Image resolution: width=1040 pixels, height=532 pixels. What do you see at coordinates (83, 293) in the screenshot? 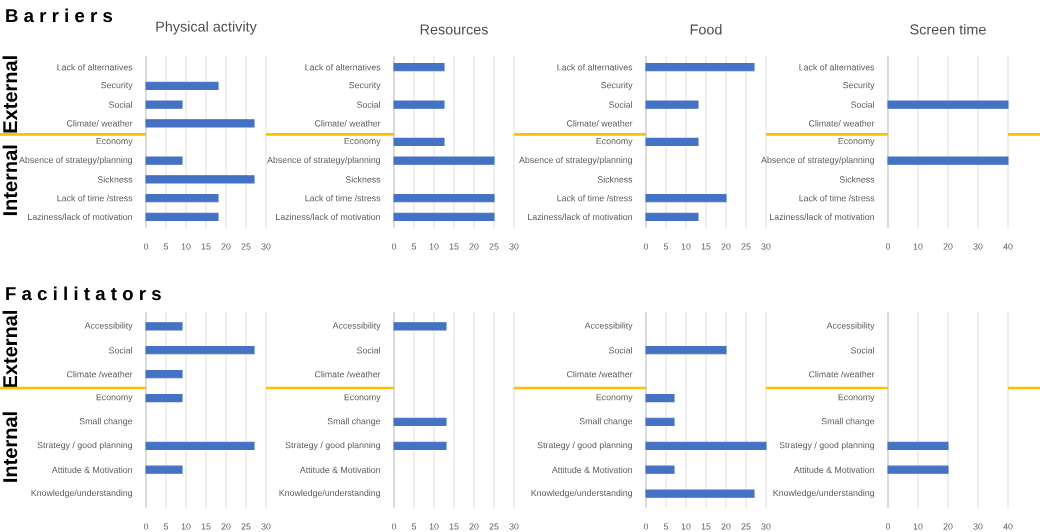
I see `text: F a c i l i t a t o r s` at bounding box center [83, 293].